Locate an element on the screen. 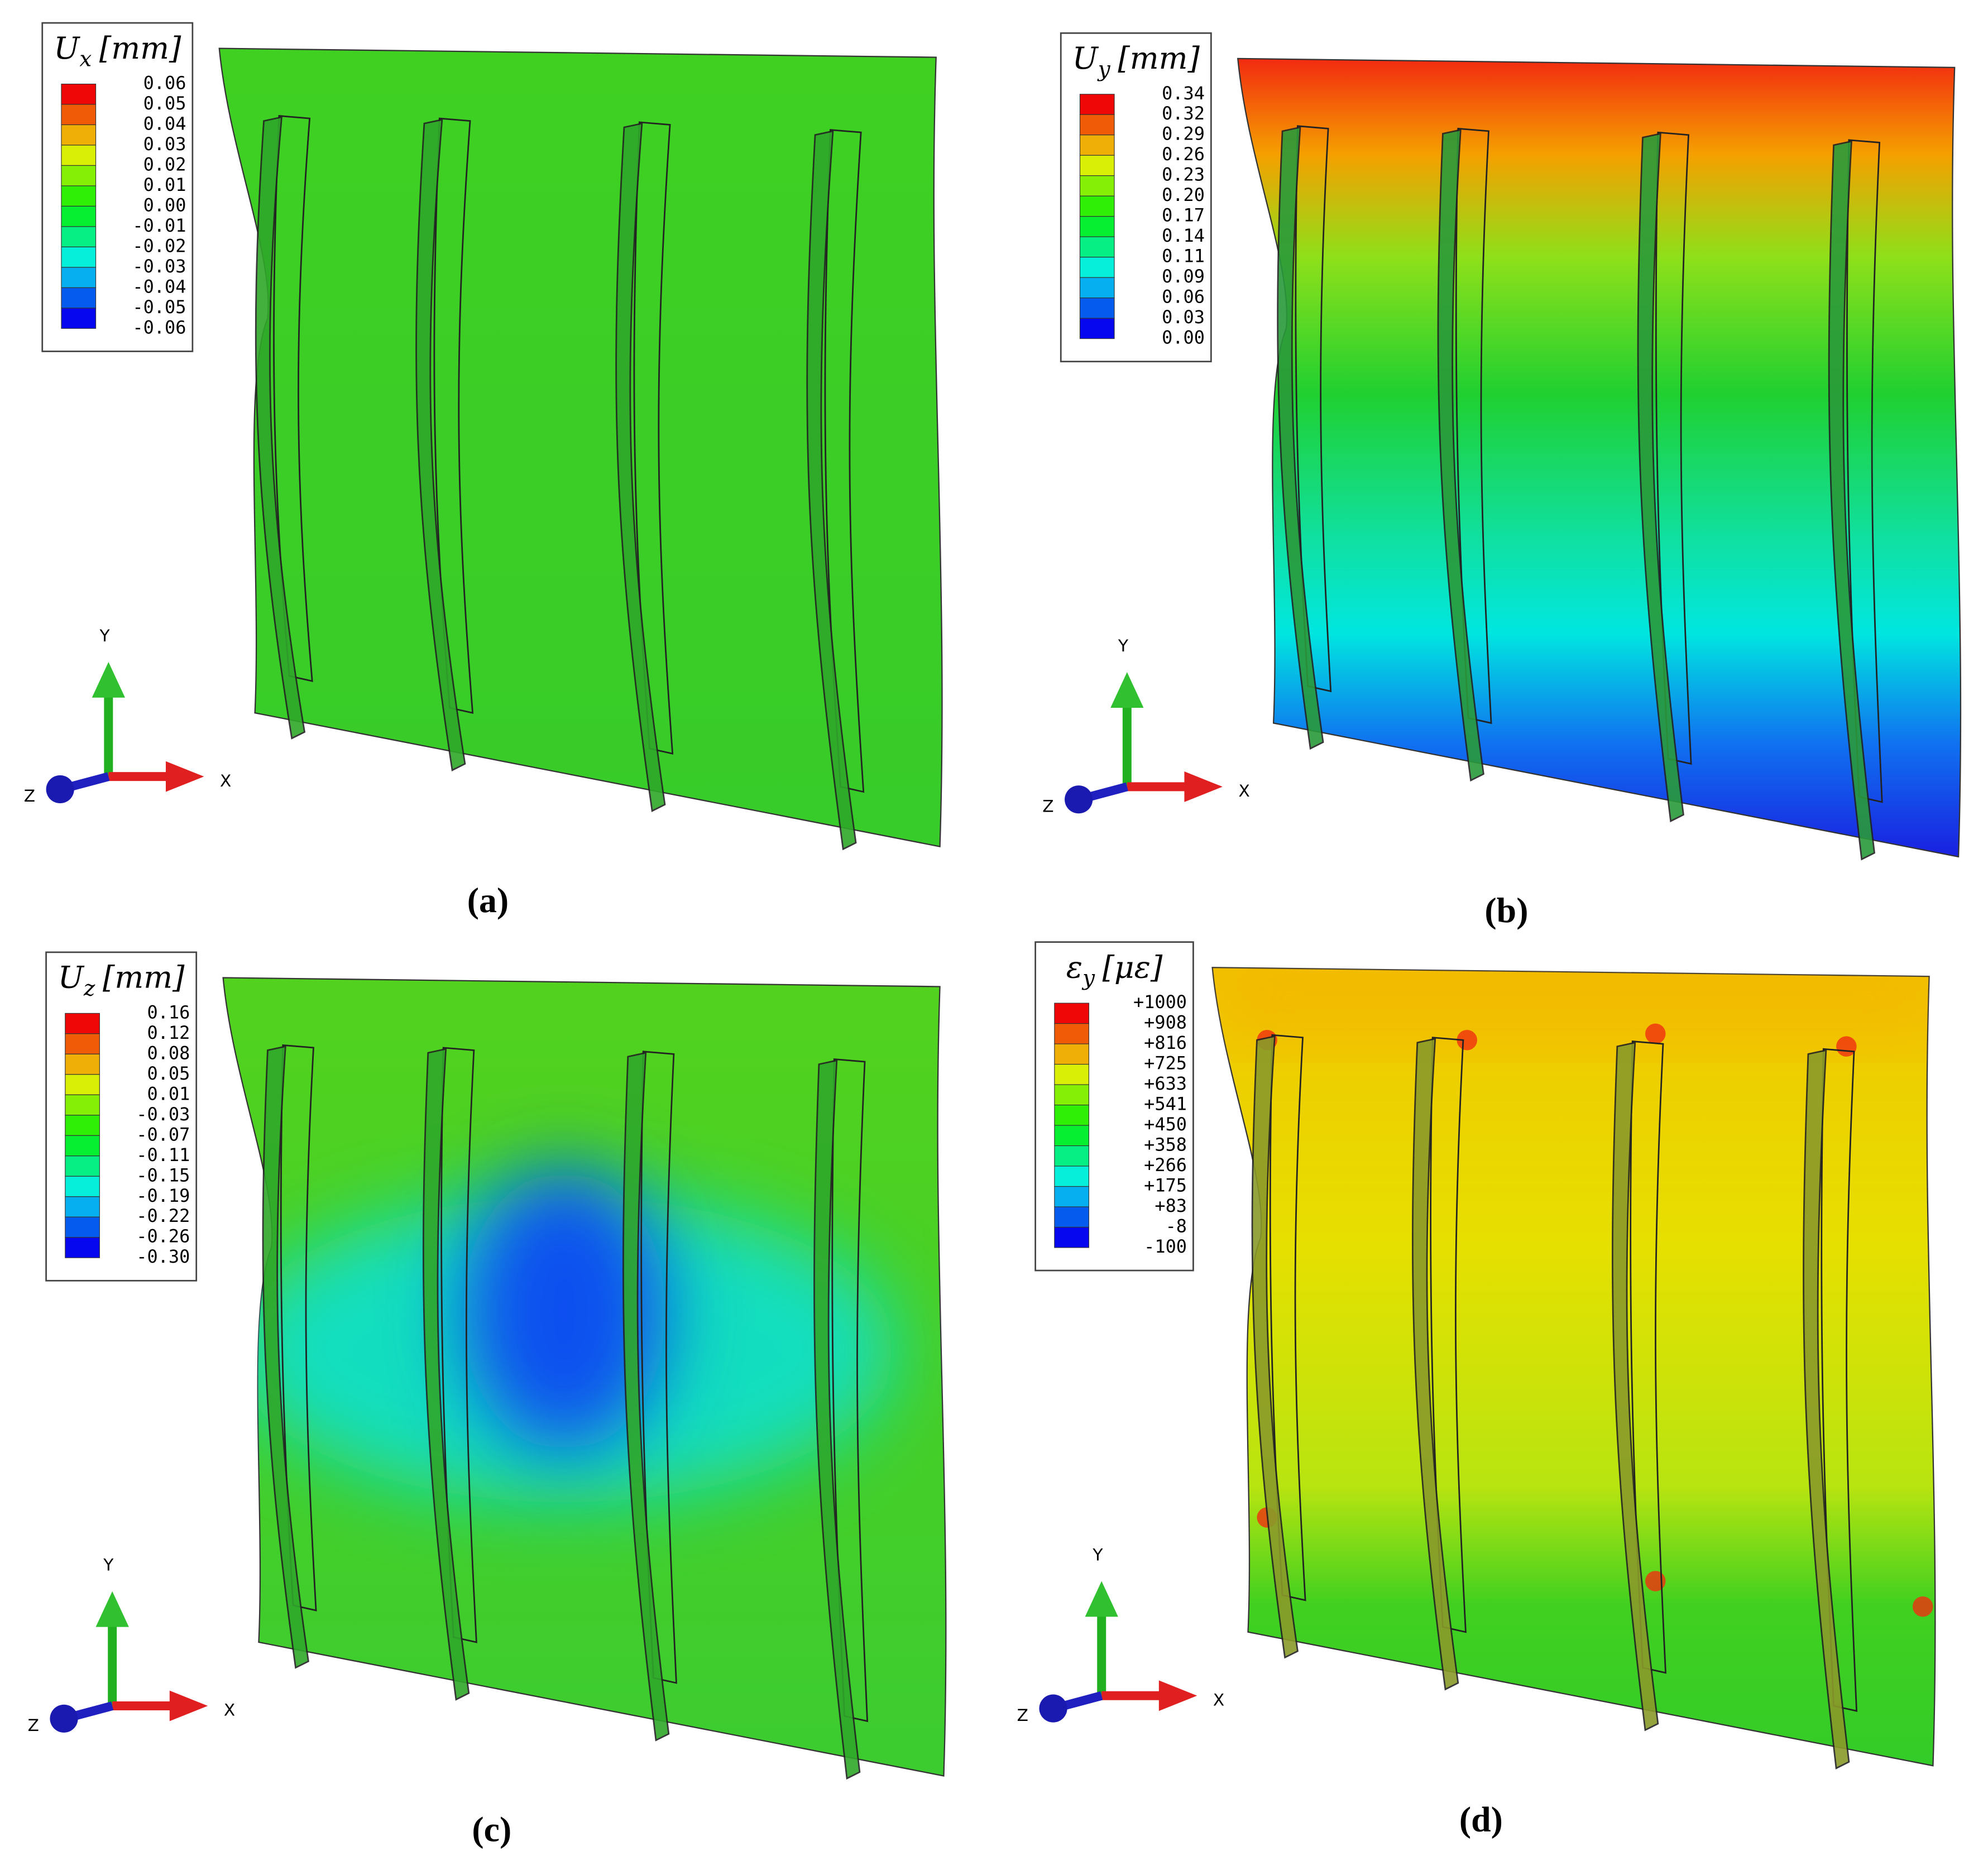  legend-label: -0.26 is located at coordinates (163, 1236).